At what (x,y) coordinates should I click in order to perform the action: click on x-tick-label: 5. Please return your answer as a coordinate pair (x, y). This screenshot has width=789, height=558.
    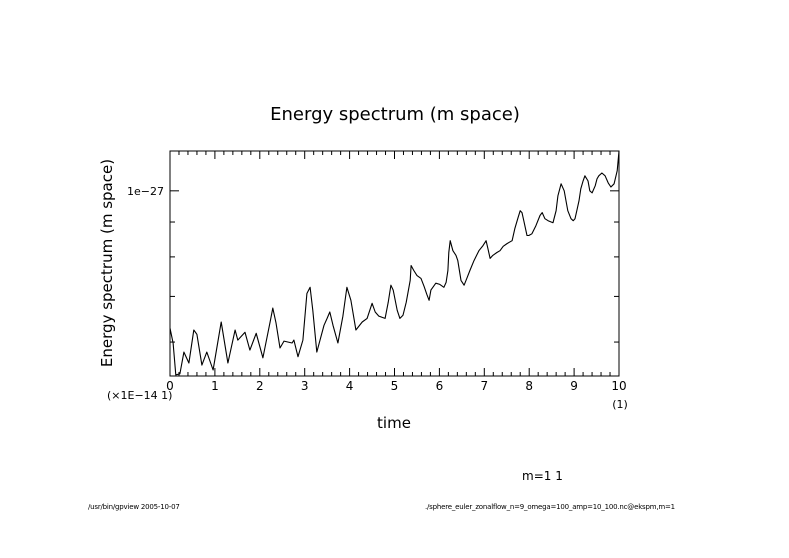
    Looking at the image, I should click on (395, 386).